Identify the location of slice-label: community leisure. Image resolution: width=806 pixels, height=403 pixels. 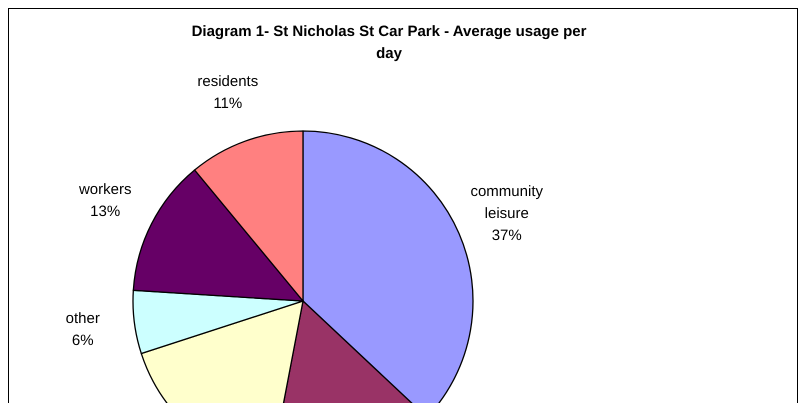
(507, 202).